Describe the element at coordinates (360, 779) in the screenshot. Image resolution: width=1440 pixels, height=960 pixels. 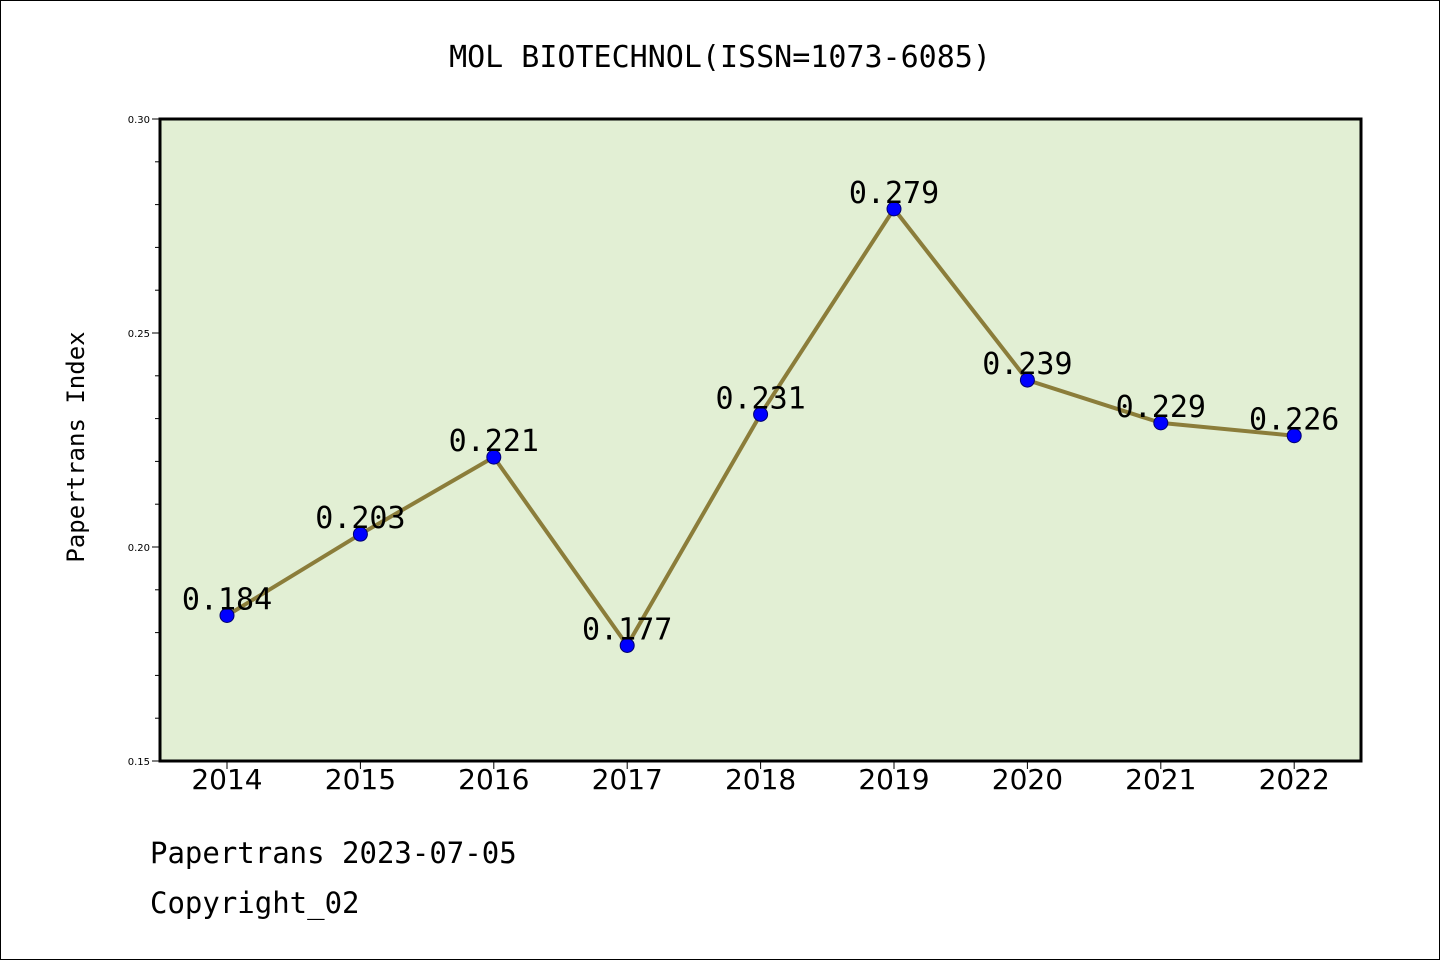
I see `x-tick-label: 2015` at that location.